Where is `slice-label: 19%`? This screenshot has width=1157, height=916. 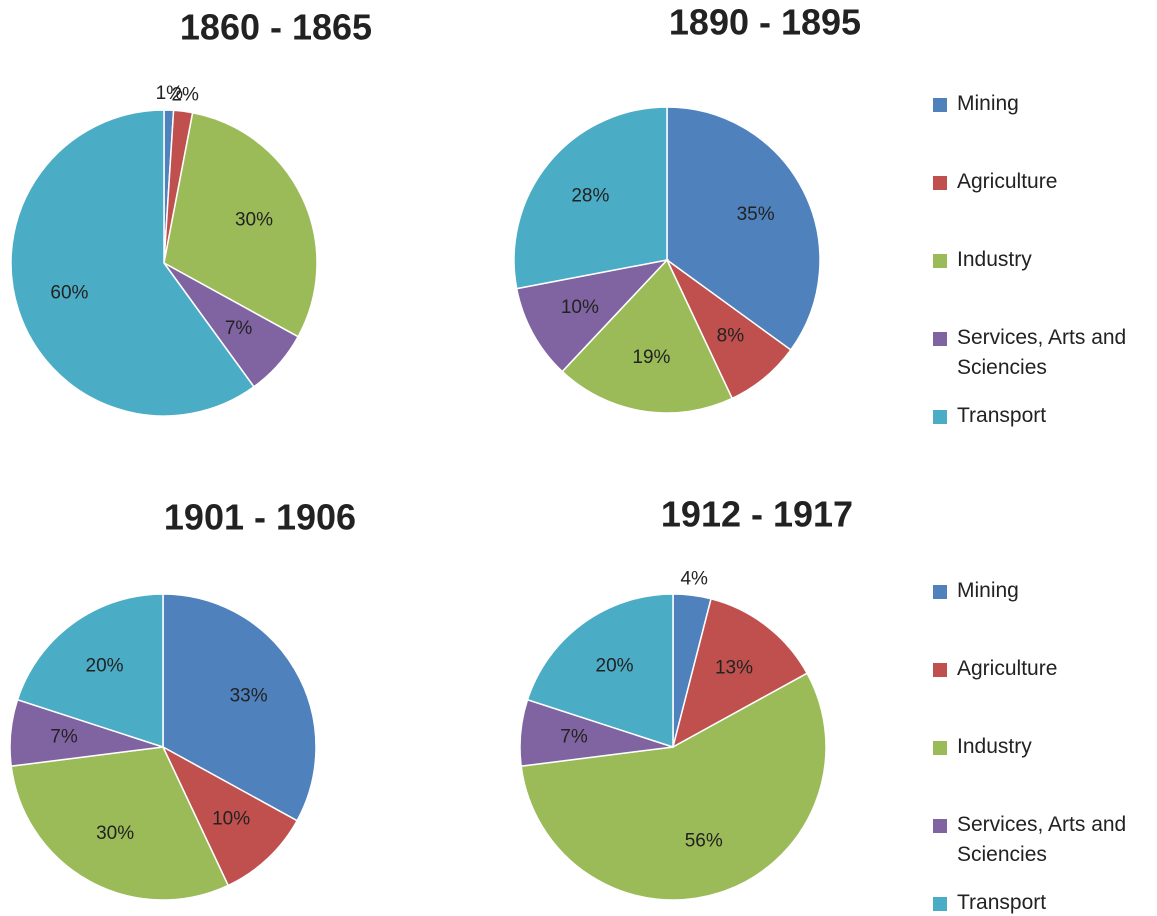
slice-label: 19% is located at coordinates (651, 357).